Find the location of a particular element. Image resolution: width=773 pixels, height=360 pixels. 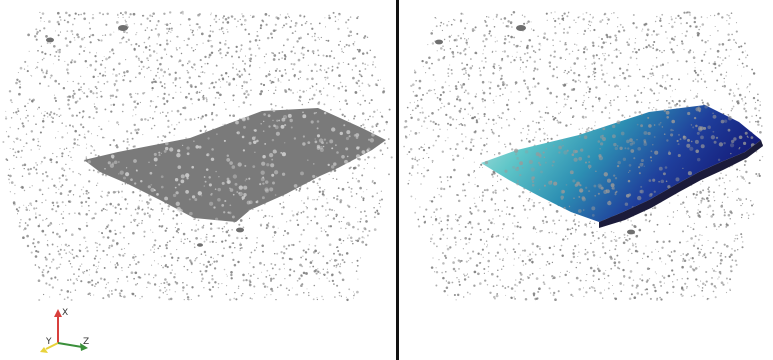

surface-edge-shadow is located at coordinates (681, 184).